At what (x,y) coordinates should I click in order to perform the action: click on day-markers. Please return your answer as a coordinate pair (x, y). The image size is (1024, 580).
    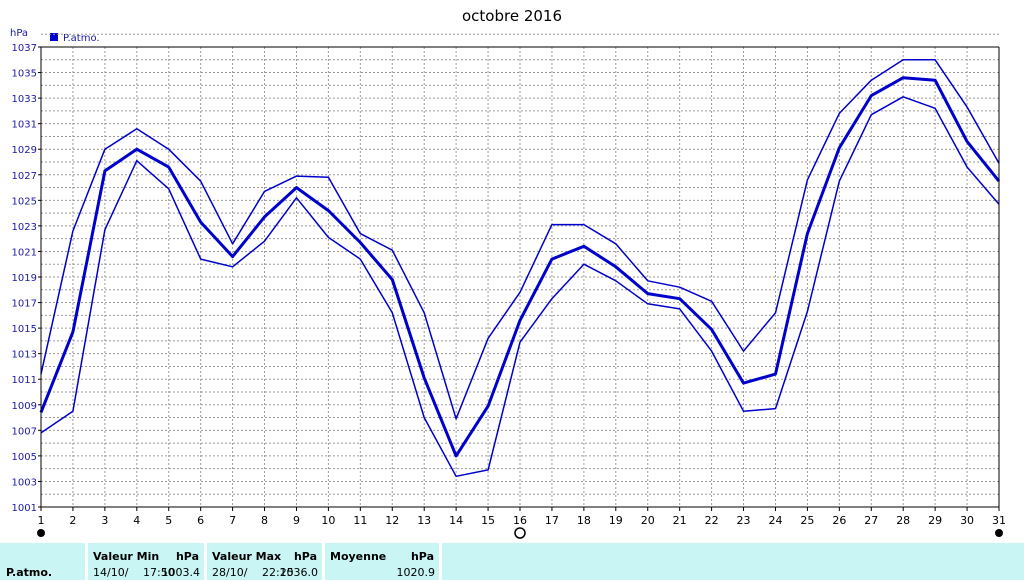
    Looking at the image, I should click on (520, 533).